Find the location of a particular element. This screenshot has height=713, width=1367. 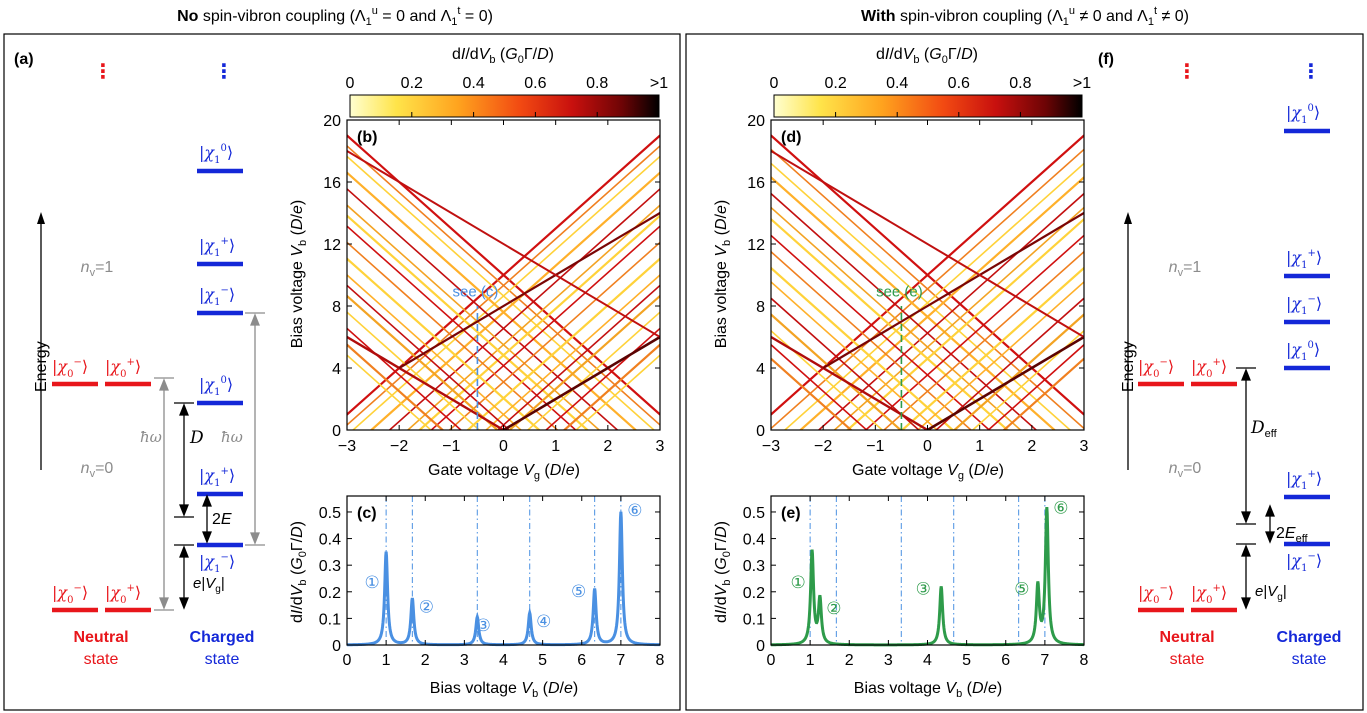

x-tick-label: 5 is located at coordinates (542, 660).